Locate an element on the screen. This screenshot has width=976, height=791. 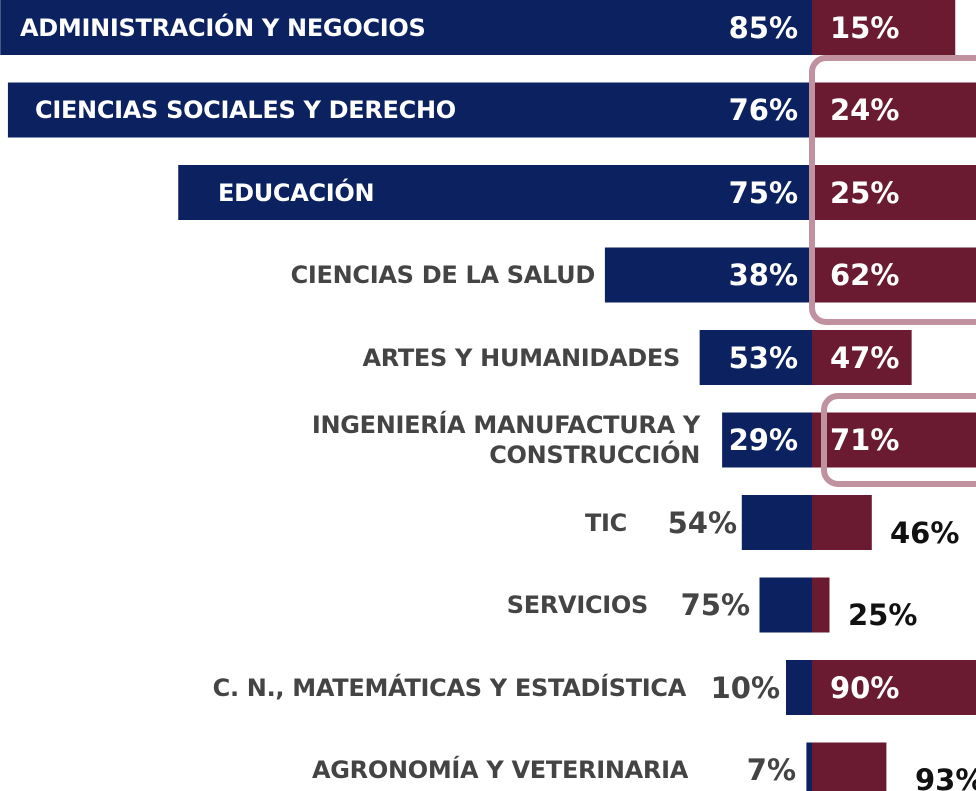
value-label: 76% is located at coordinates (763, 110).